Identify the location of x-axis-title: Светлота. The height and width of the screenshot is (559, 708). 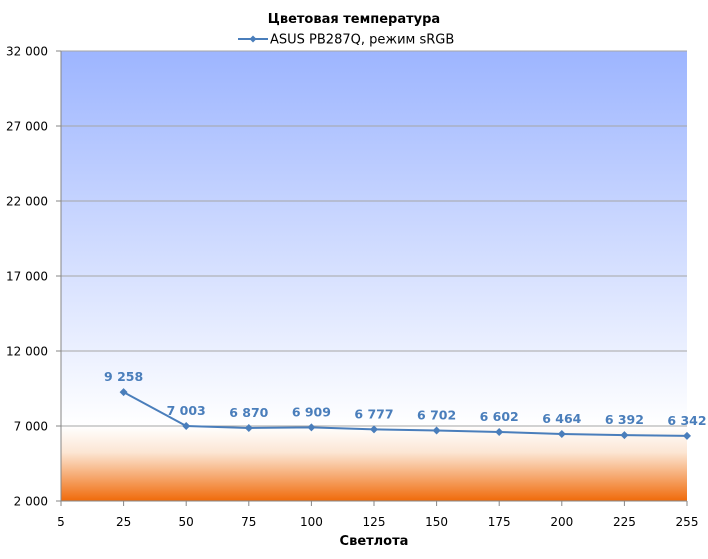
(374, 541).